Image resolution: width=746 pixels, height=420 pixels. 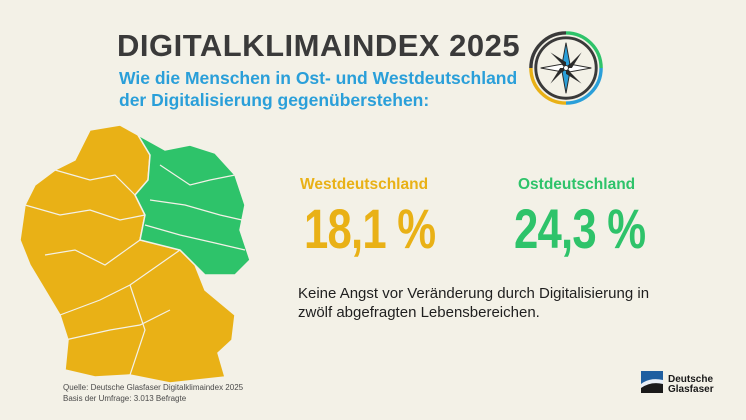 What do you see at coordinates (364, 184) in the screenshot?
I see `west-label: Westdeutschland` at bounding box center [364, 184].